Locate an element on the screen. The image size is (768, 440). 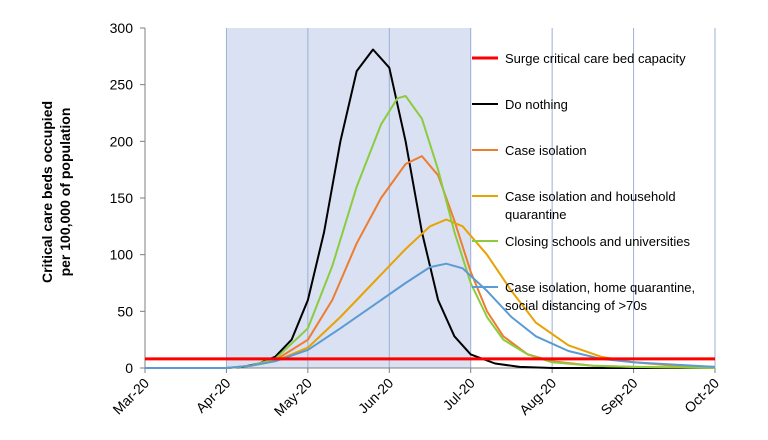
x-tick-label: Aug-20 is located at coordinates (537, 396).